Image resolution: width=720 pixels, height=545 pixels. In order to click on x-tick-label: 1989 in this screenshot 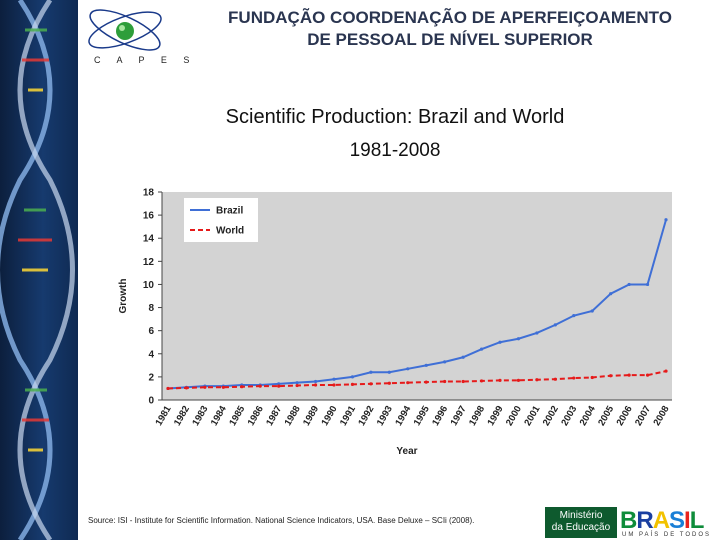, I will do `click(311, 416)`.